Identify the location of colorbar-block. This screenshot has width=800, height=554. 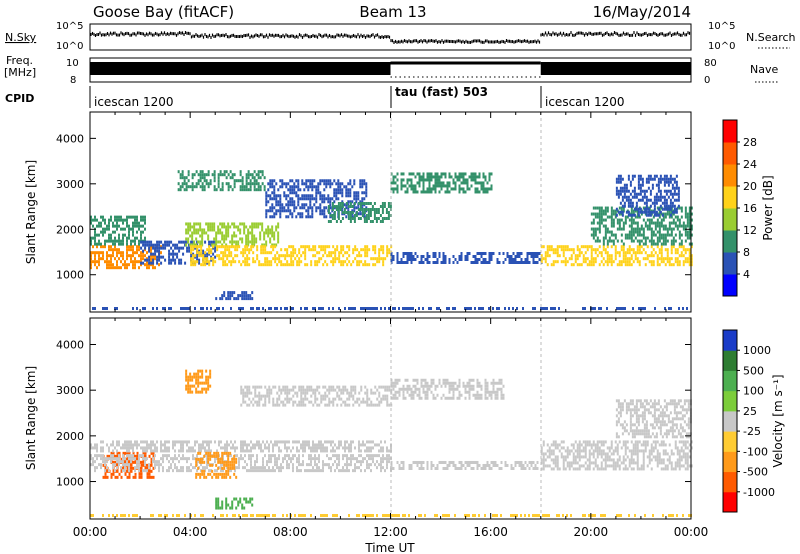
(730, 263).